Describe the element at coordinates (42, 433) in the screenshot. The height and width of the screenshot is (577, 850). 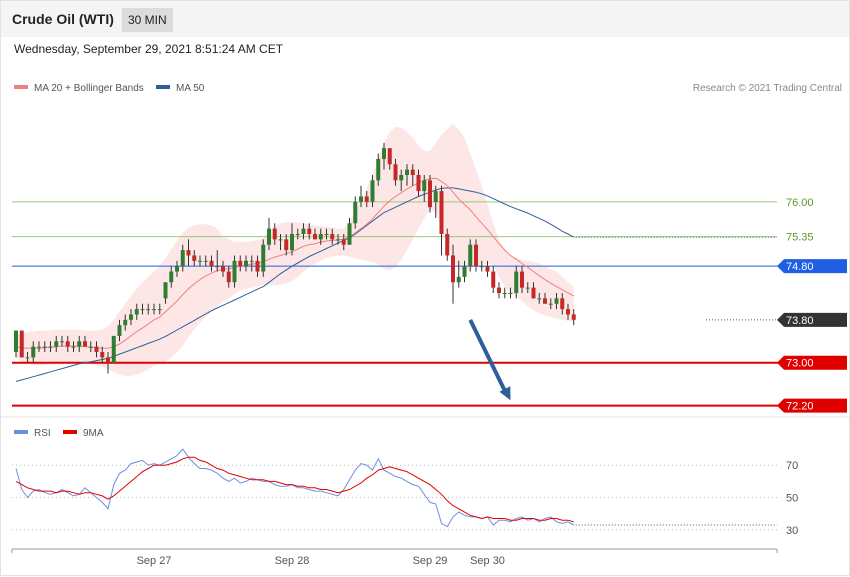
I see `rsi-legend-label: RSI` at that location.